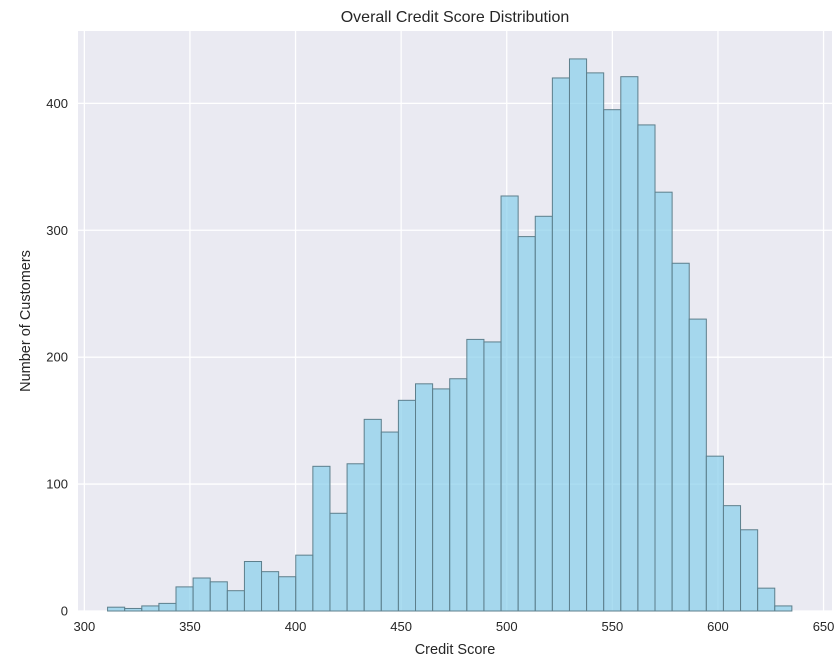  What do you see at coordinates (26, 321) in the screenshot?
I see `y-axis-label: Number of Customers` at bounding box center [26, 321].